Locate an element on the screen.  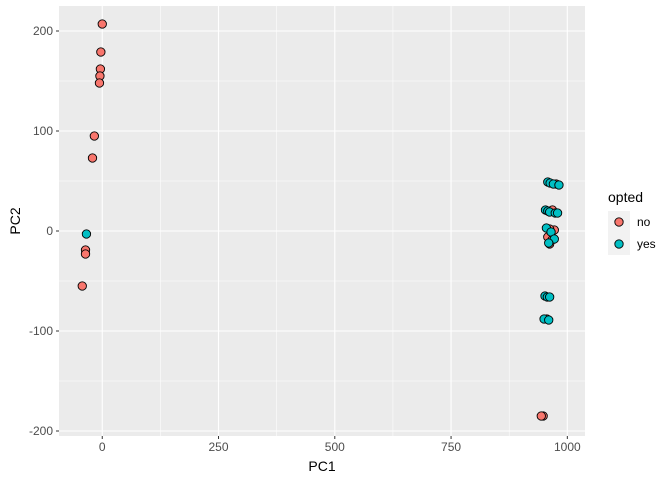
x-tick-label: 1000 is located at coordinates (567, 447).